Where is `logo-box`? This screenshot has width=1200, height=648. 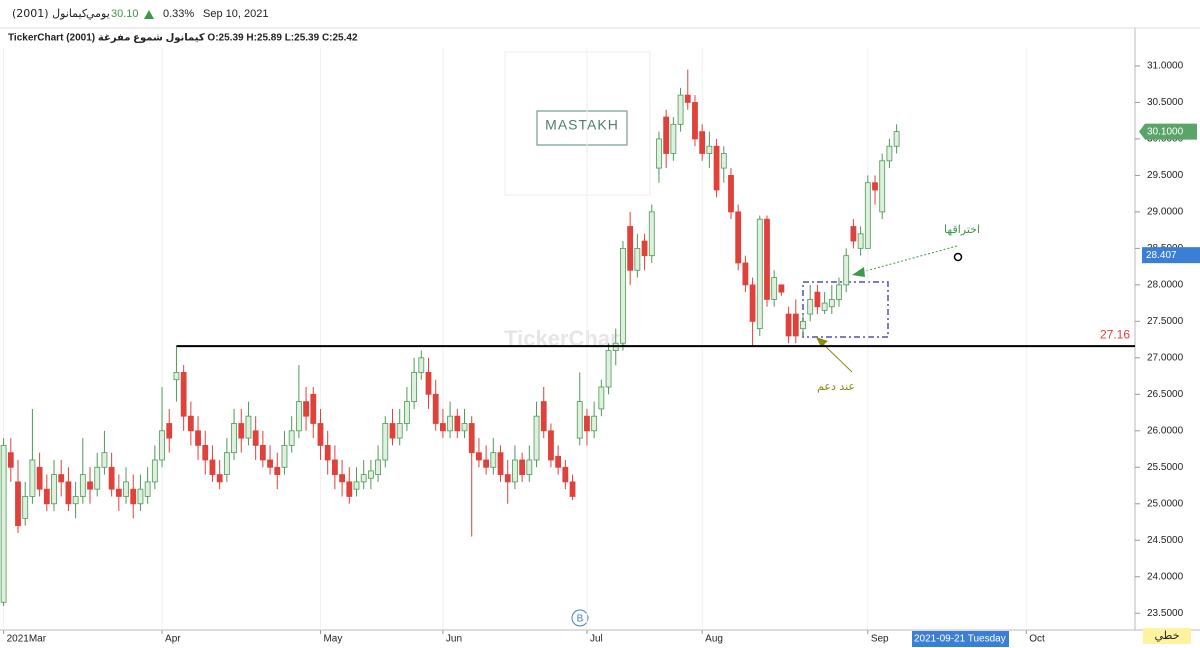
logo-box is located at coordinates (582, 128).